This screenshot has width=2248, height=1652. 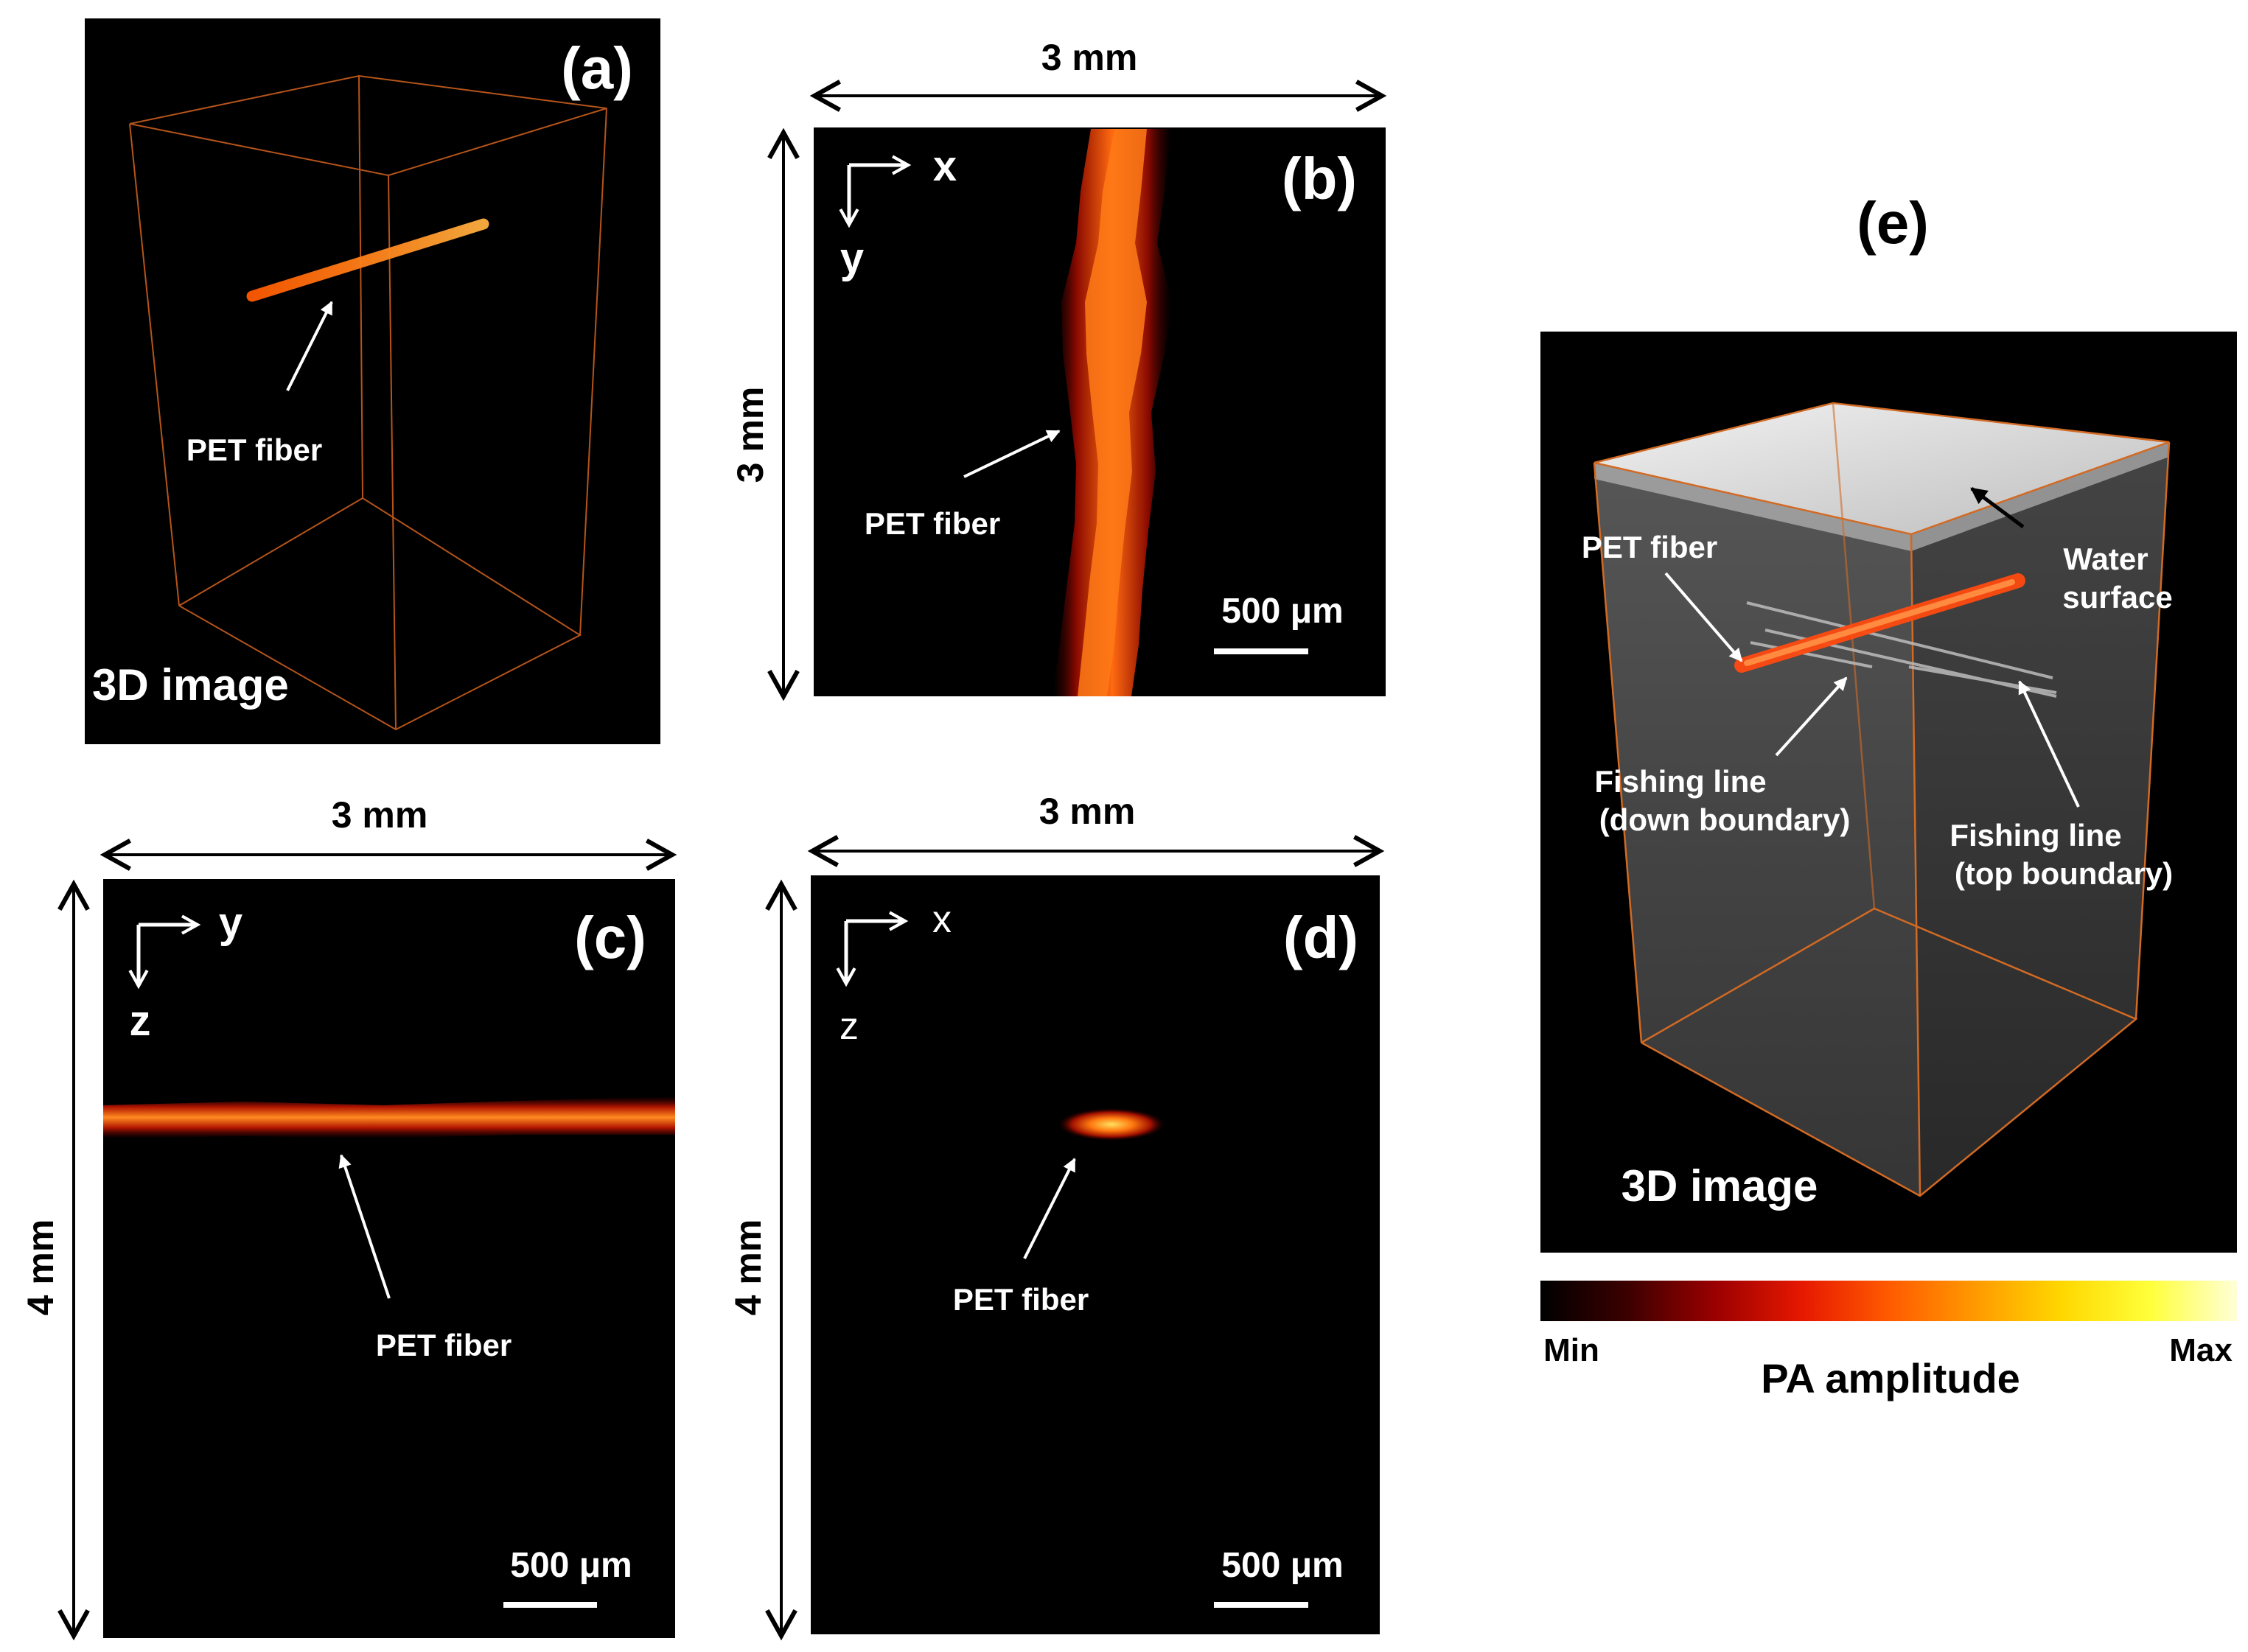 I want to click on panel-b-axis-x: x, so click(x=945, y=166).